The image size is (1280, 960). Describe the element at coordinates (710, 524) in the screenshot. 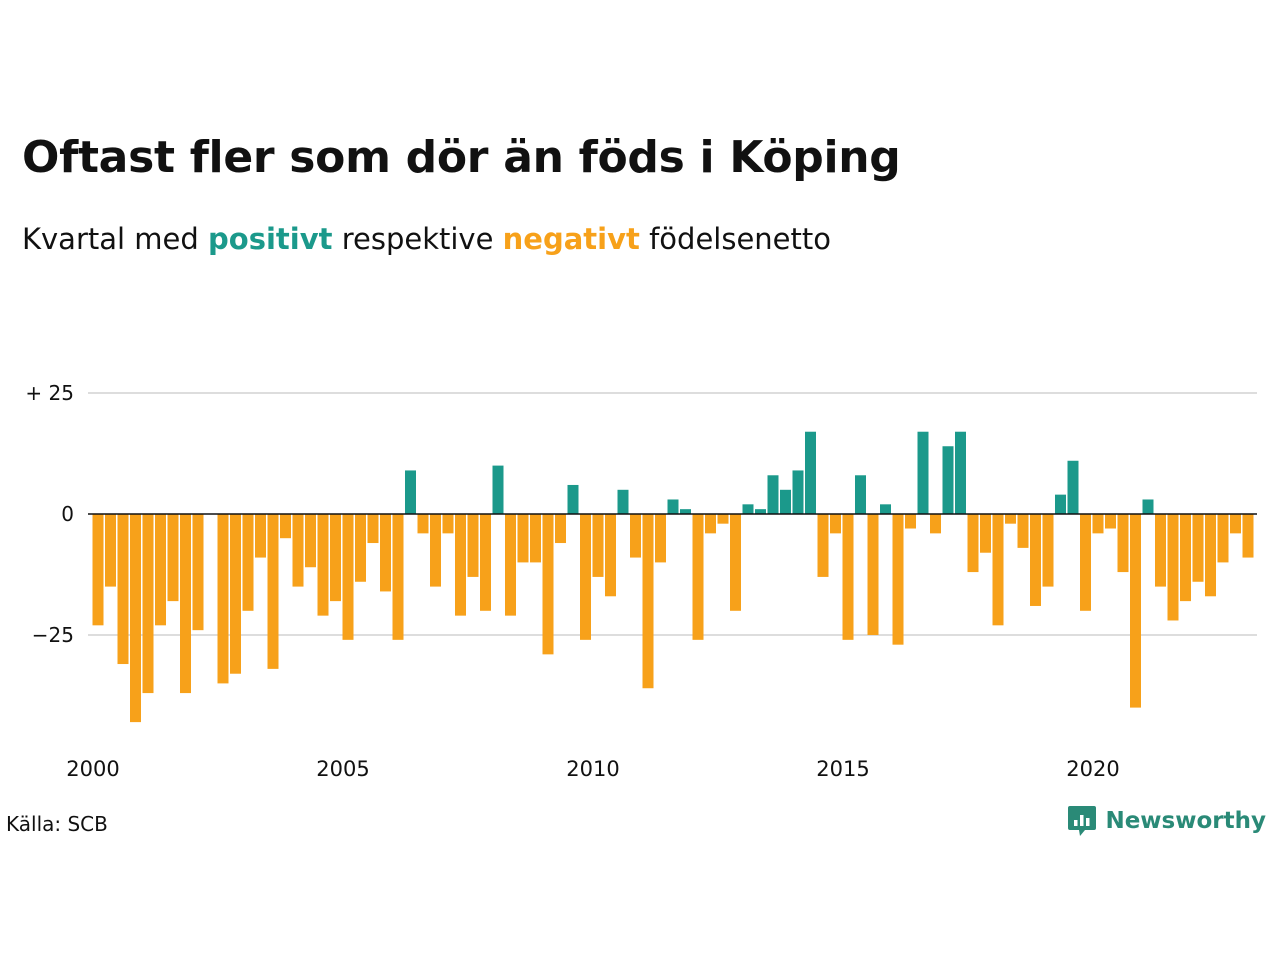

I see `bar-2012-q2` at that location.